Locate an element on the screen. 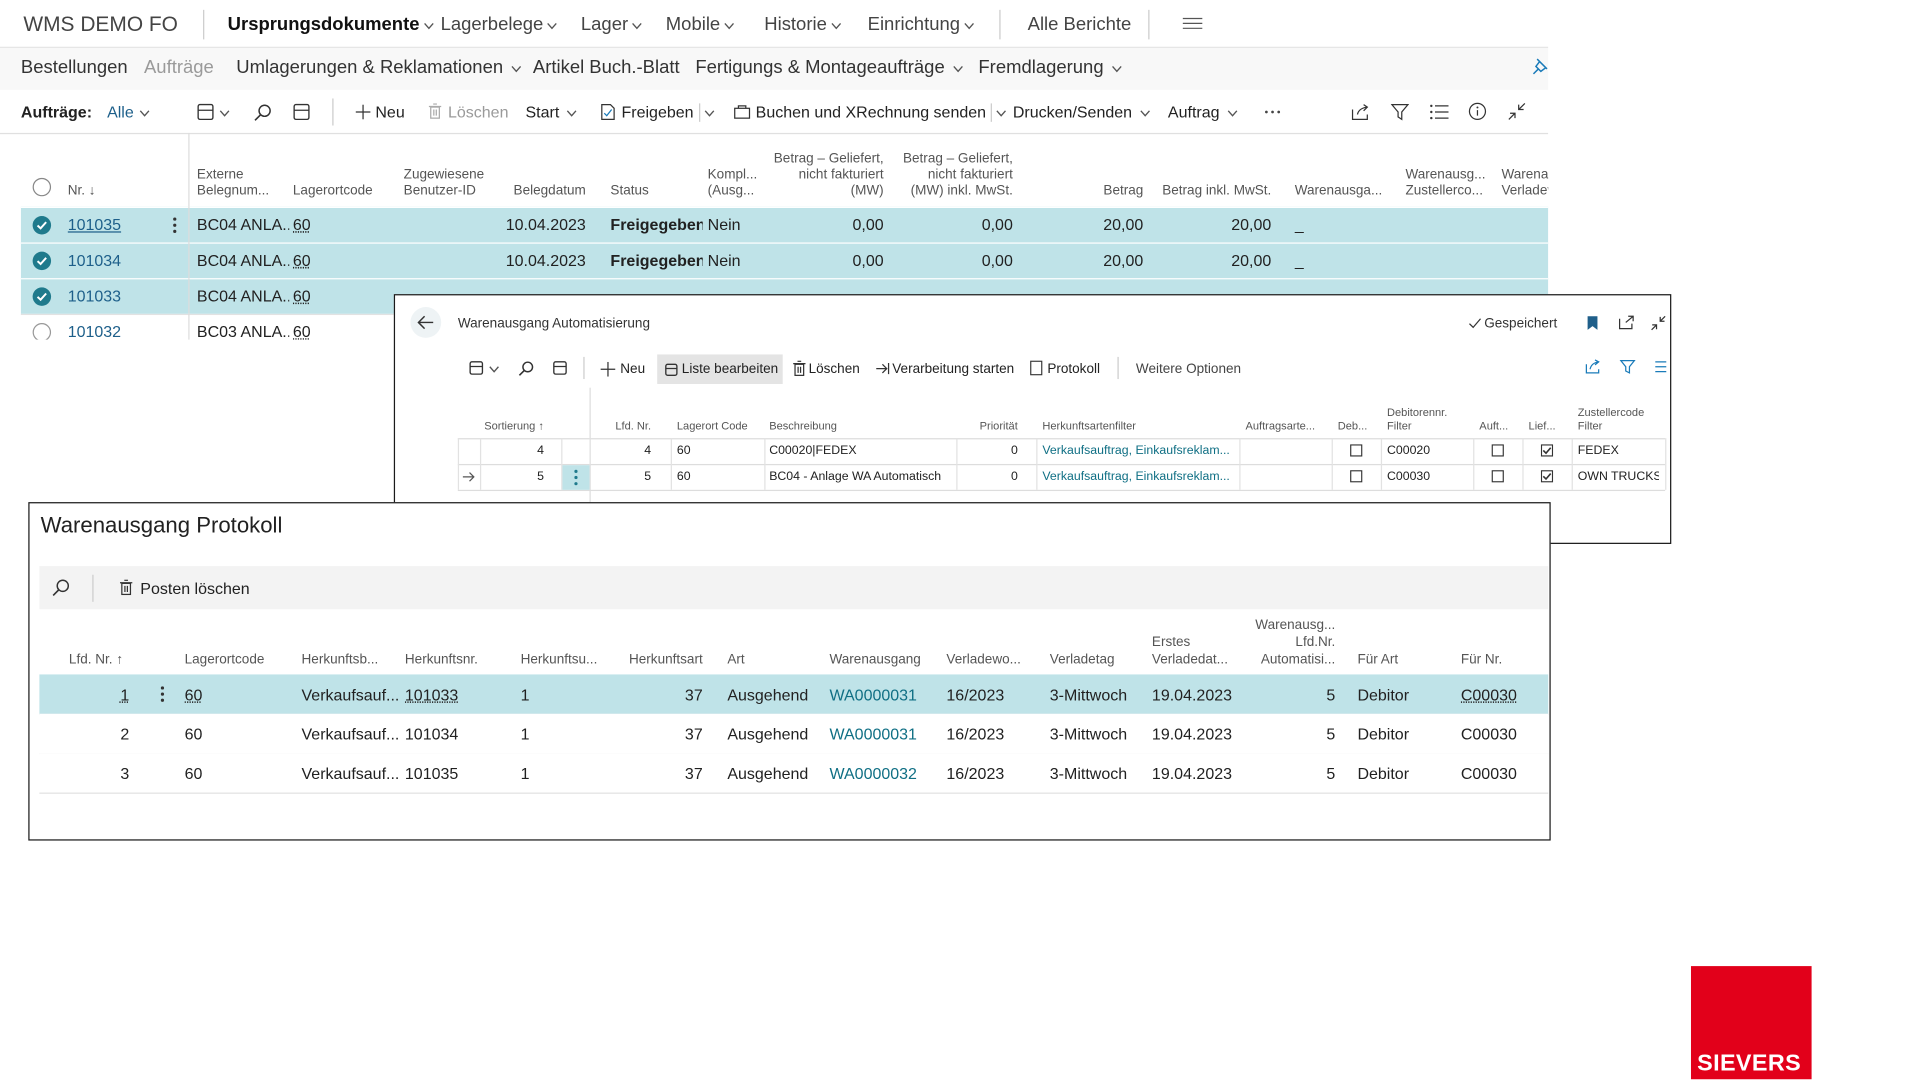  subnav-item: Artikel Buch.-Blatt is located at coordinates (606, 68).